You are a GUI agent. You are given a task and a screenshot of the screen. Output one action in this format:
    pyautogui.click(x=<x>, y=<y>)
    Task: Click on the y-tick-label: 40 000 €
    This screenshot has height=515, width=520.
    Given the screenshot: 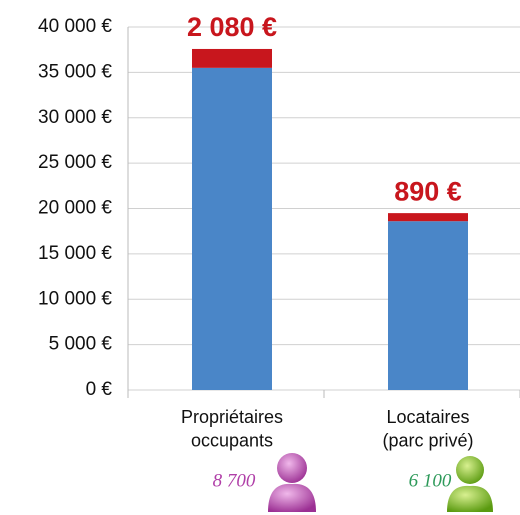 What is the action you would take?
    pyautogui.click(x=75, y=26)
    